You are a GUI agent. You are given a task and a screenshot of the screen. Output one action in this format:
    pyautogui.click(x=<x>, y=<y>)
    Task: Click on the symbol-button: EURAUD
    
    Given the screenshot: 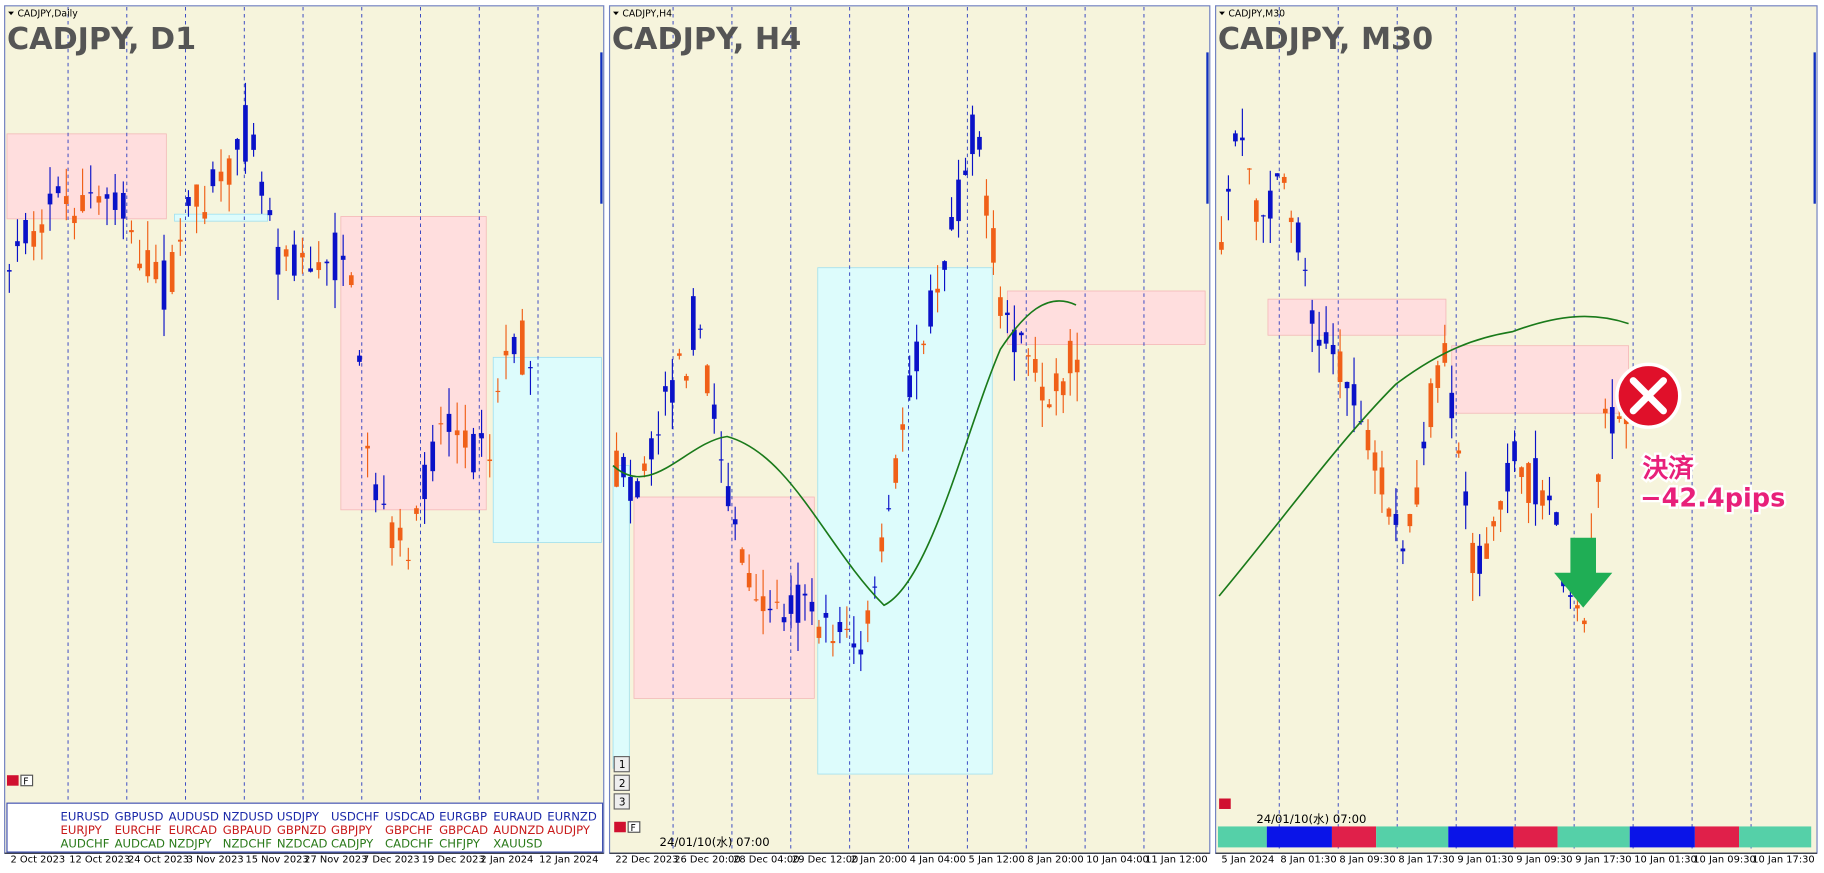 What is the action you would take?
    pyautogui.click(x=517, y=817)
    